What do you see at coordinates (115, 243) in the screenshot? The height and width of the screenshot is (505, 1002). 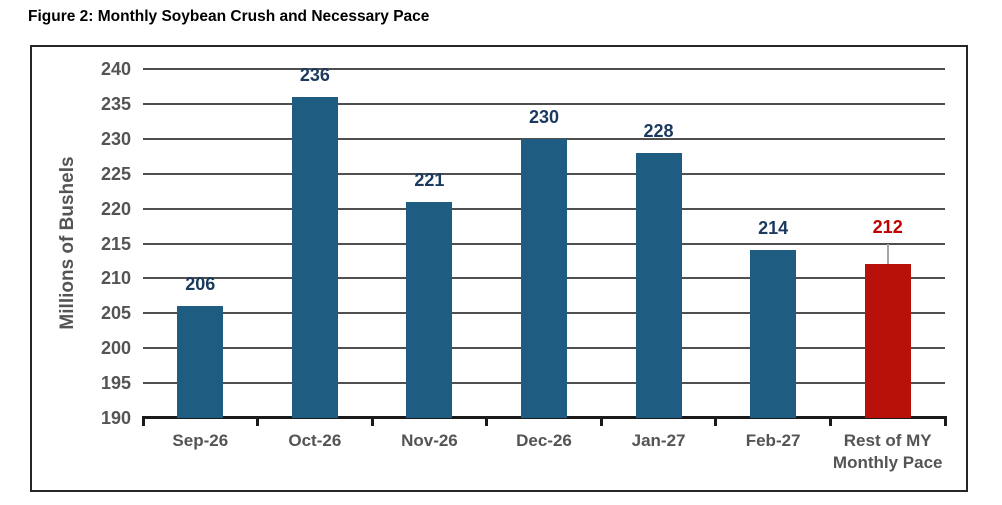 I see `y-tick-label: 215` at bounding box center [115, 243].